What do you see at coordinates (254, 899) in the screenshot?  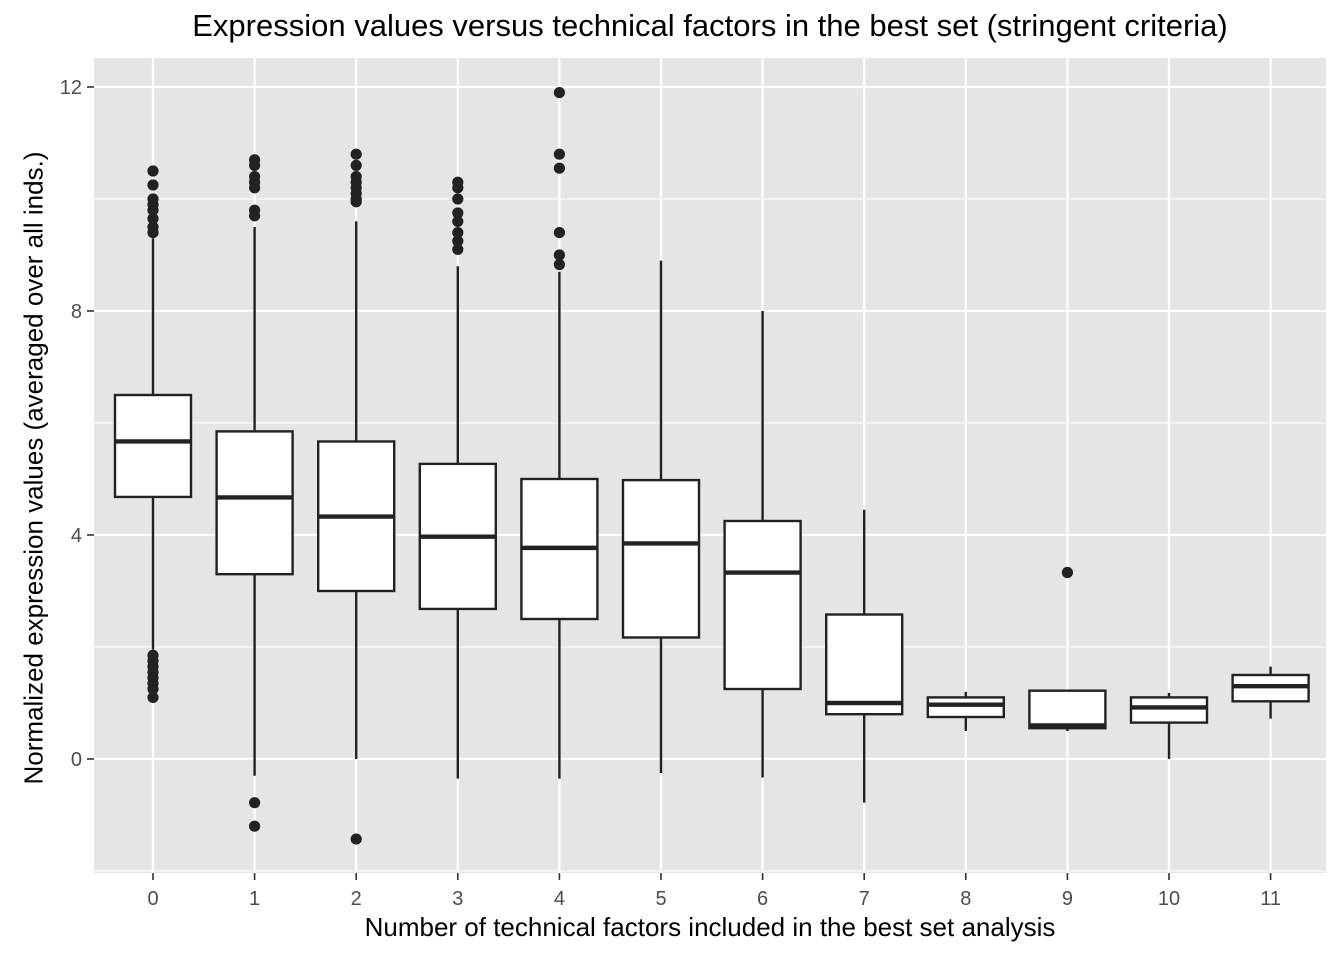 I see `x-tick-label: 1` at bounding box center [254, 899].